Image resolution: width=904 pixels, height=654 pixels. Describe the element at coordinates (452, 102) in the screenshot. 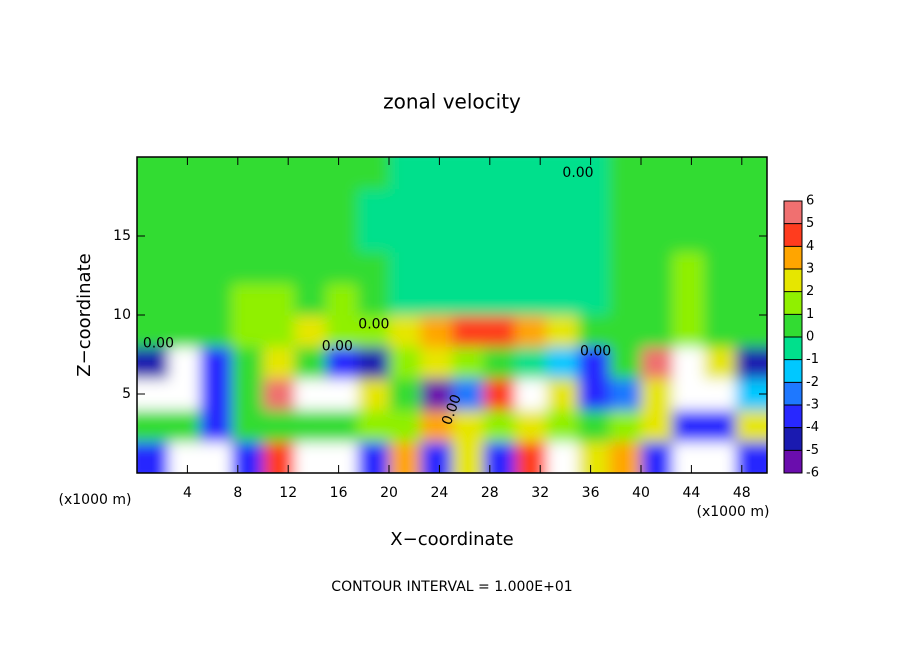

I see `chart-title: zonal velocity` at that location.